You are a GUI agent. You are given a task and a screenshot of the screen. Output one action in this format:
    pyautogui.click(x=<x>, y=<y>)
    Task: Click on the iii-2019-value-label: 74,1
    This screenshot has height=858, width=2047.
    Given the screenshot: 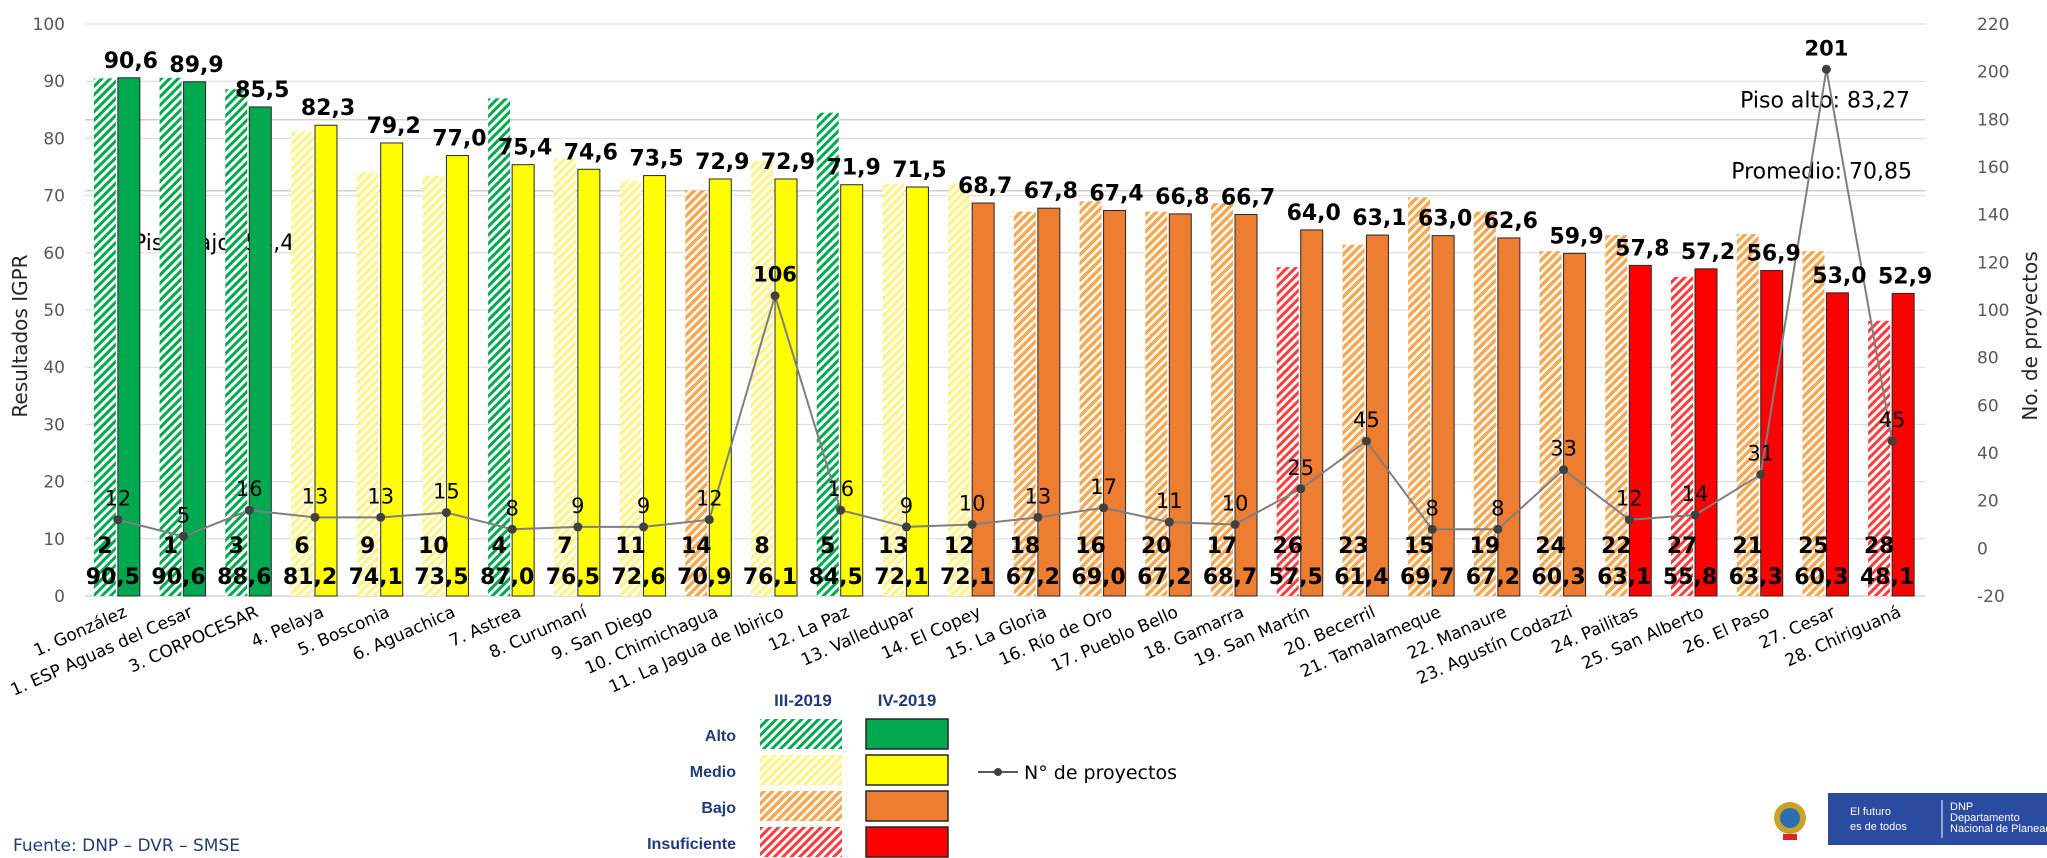 What is the action you would take?
    pyautogui.click(x=376, y=577)
    